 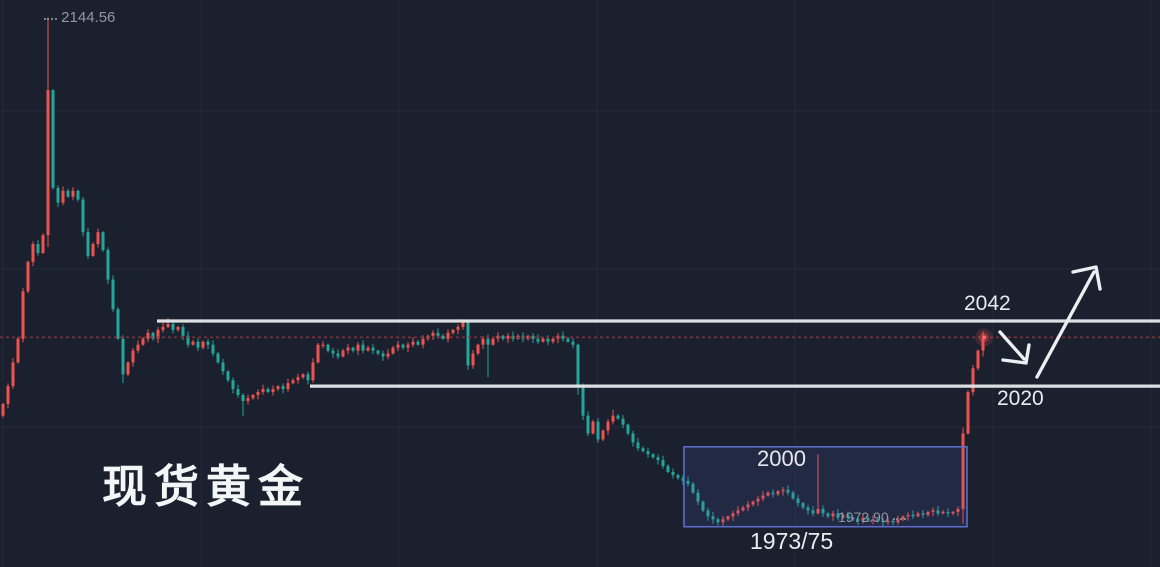 What do you see at coordinates (1068, 322) in the screenshot?
I see `up-arrow` at bounding box center [1068, 322].